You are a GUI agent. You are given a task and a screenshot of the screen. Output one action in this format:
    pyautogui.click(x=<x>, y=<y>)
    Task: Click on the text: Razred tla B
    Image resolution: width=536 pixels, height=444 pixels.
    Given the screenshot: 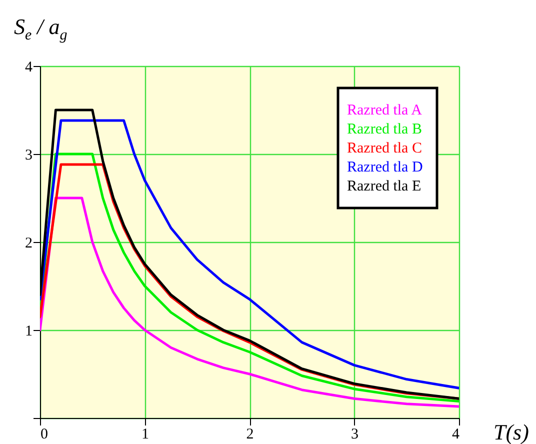 What is the action you would take?
    pyautogui.click(x=384, y=130)
    